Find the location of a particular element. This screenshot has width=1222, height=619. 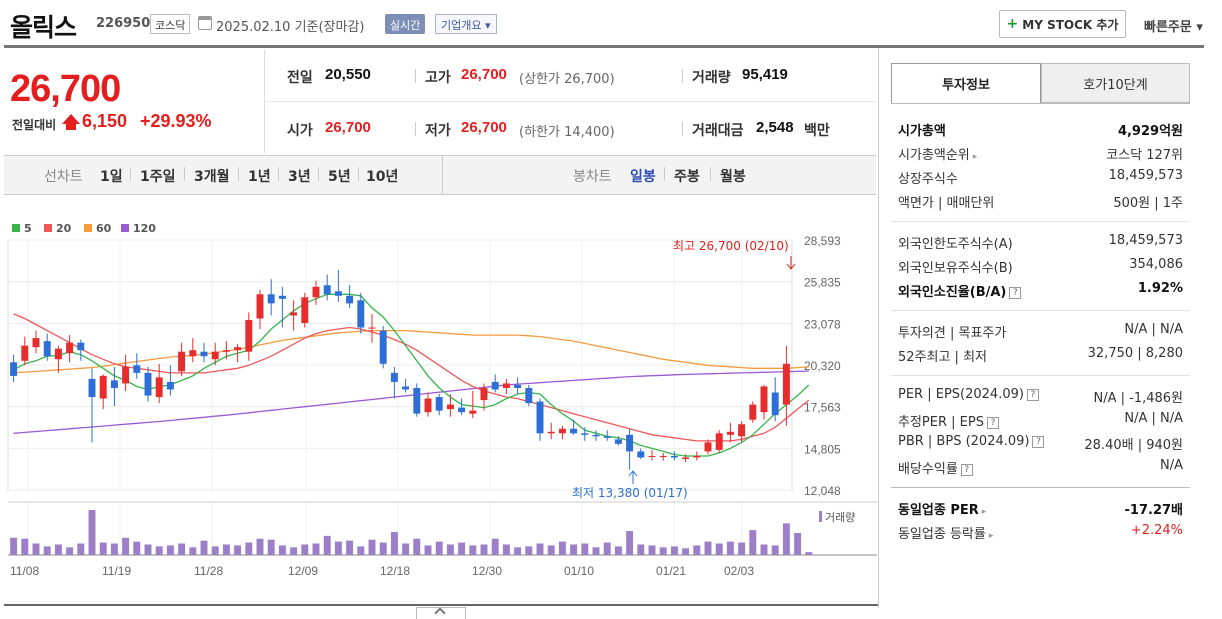

legend-ma20: 20 is located at coordinates (64, 228).